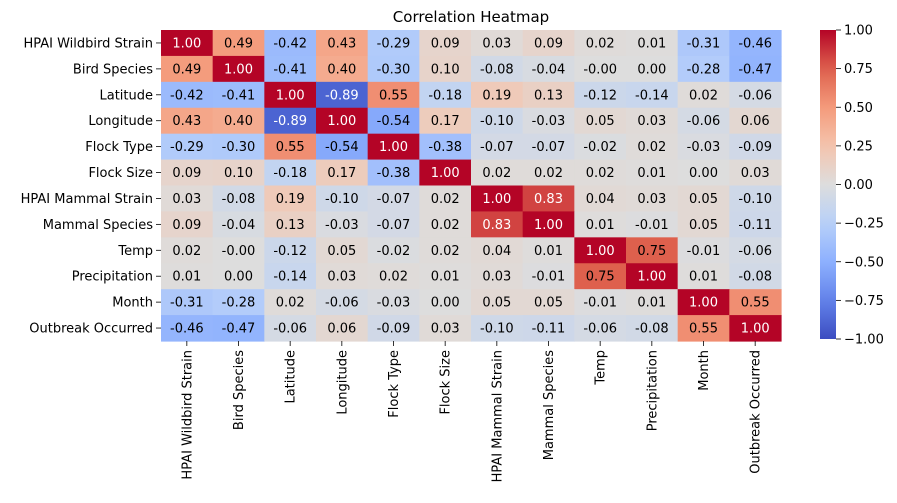  Describe the element at coordinates (341, 43) in the screenshot. I see `cell-value-label: 0.43` at that location.